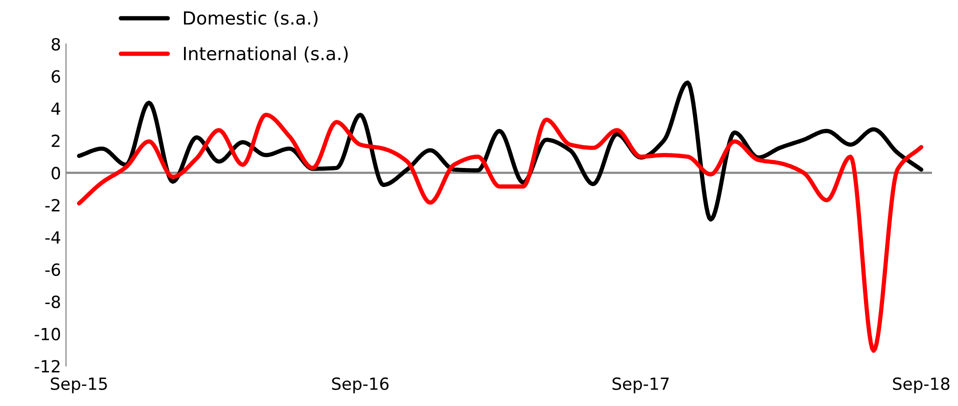 This screenshot has width=958, height=406. Describe the element at coordinates (52, 302) in the screenshot. I see `y-tick-label: -8` at that location.